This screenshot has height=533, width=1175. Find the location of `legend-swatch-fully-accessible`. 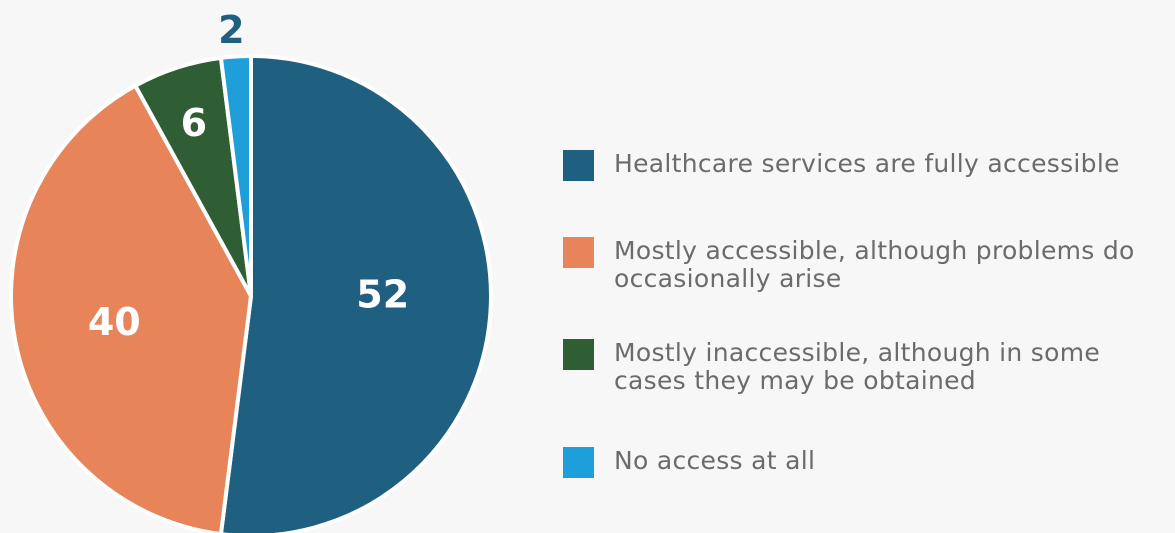

legend-swatch-fully-accessible is located at coordinates (578, 165).